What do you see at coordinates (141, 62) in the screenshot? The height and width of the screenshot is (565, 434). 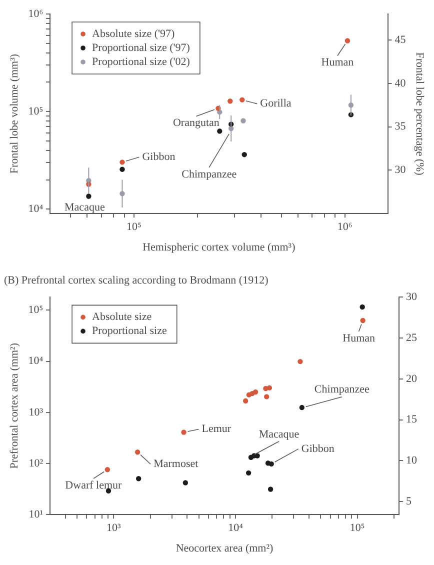 I see `legend-label: Proportional size ('02)` at bounding box center [141, 62].